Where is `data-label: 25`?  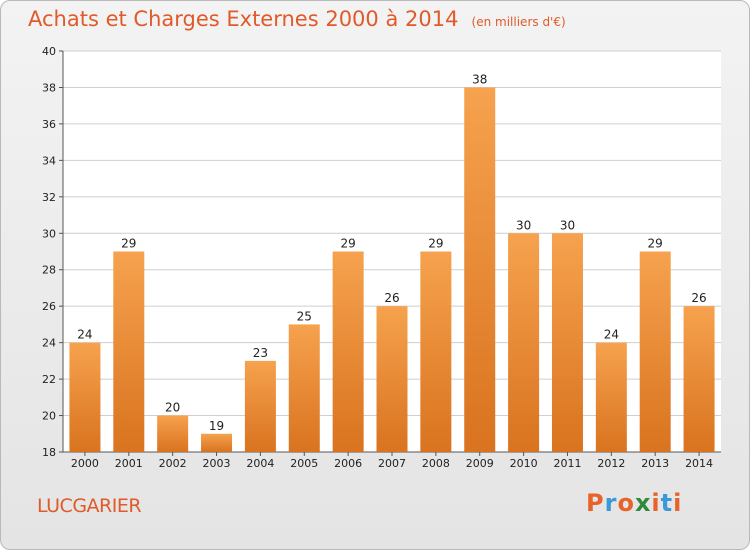 data-label: 25 is located at coordinates (304, 316).